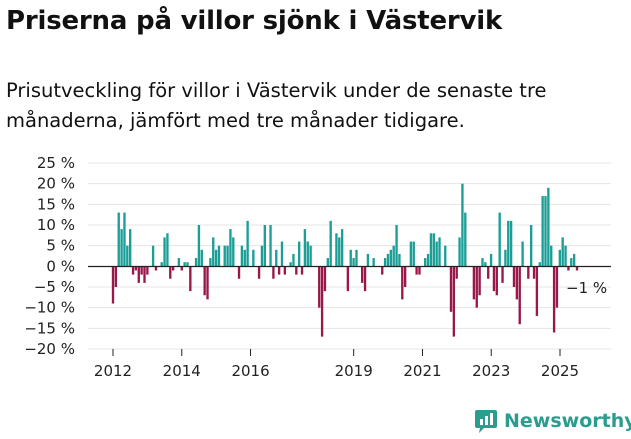  Describe the element at coordinates (491, 371) in the screenshot. I see `x-tick-label: 2023` at that location.